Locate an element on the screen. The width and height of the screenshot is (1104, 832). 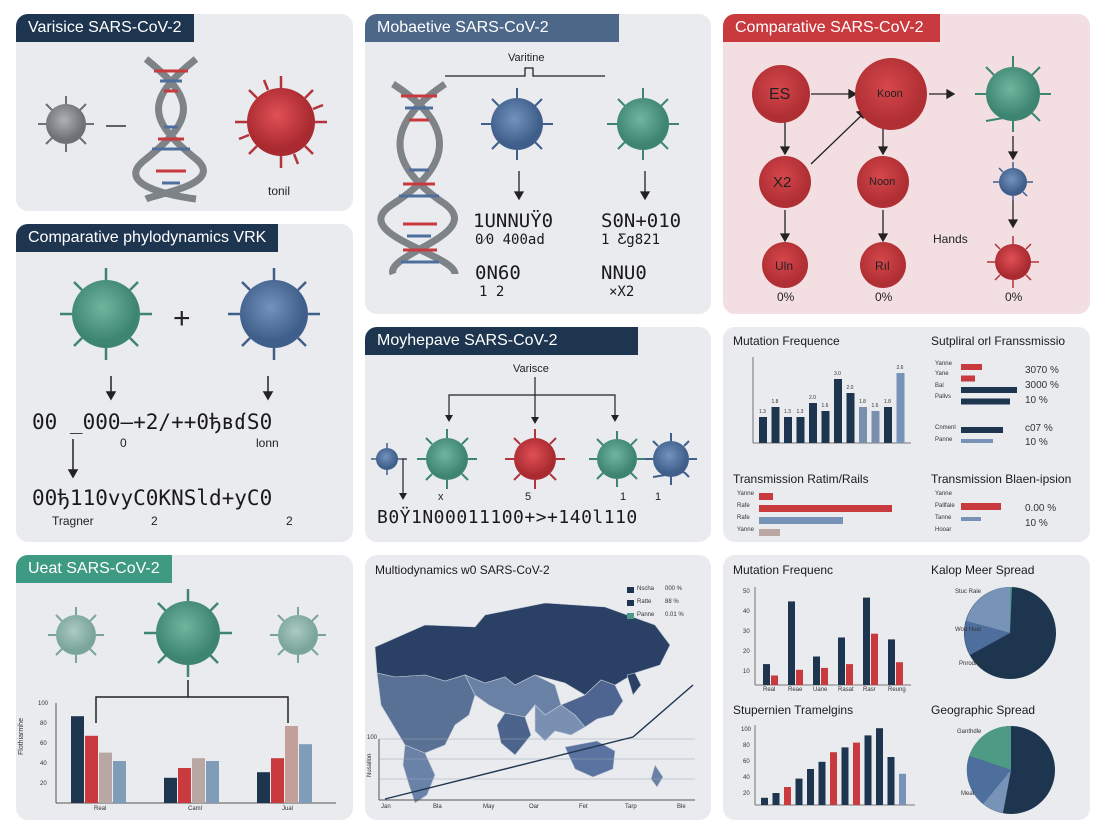
y-tick: 60 is located at coordinates (746, 762).